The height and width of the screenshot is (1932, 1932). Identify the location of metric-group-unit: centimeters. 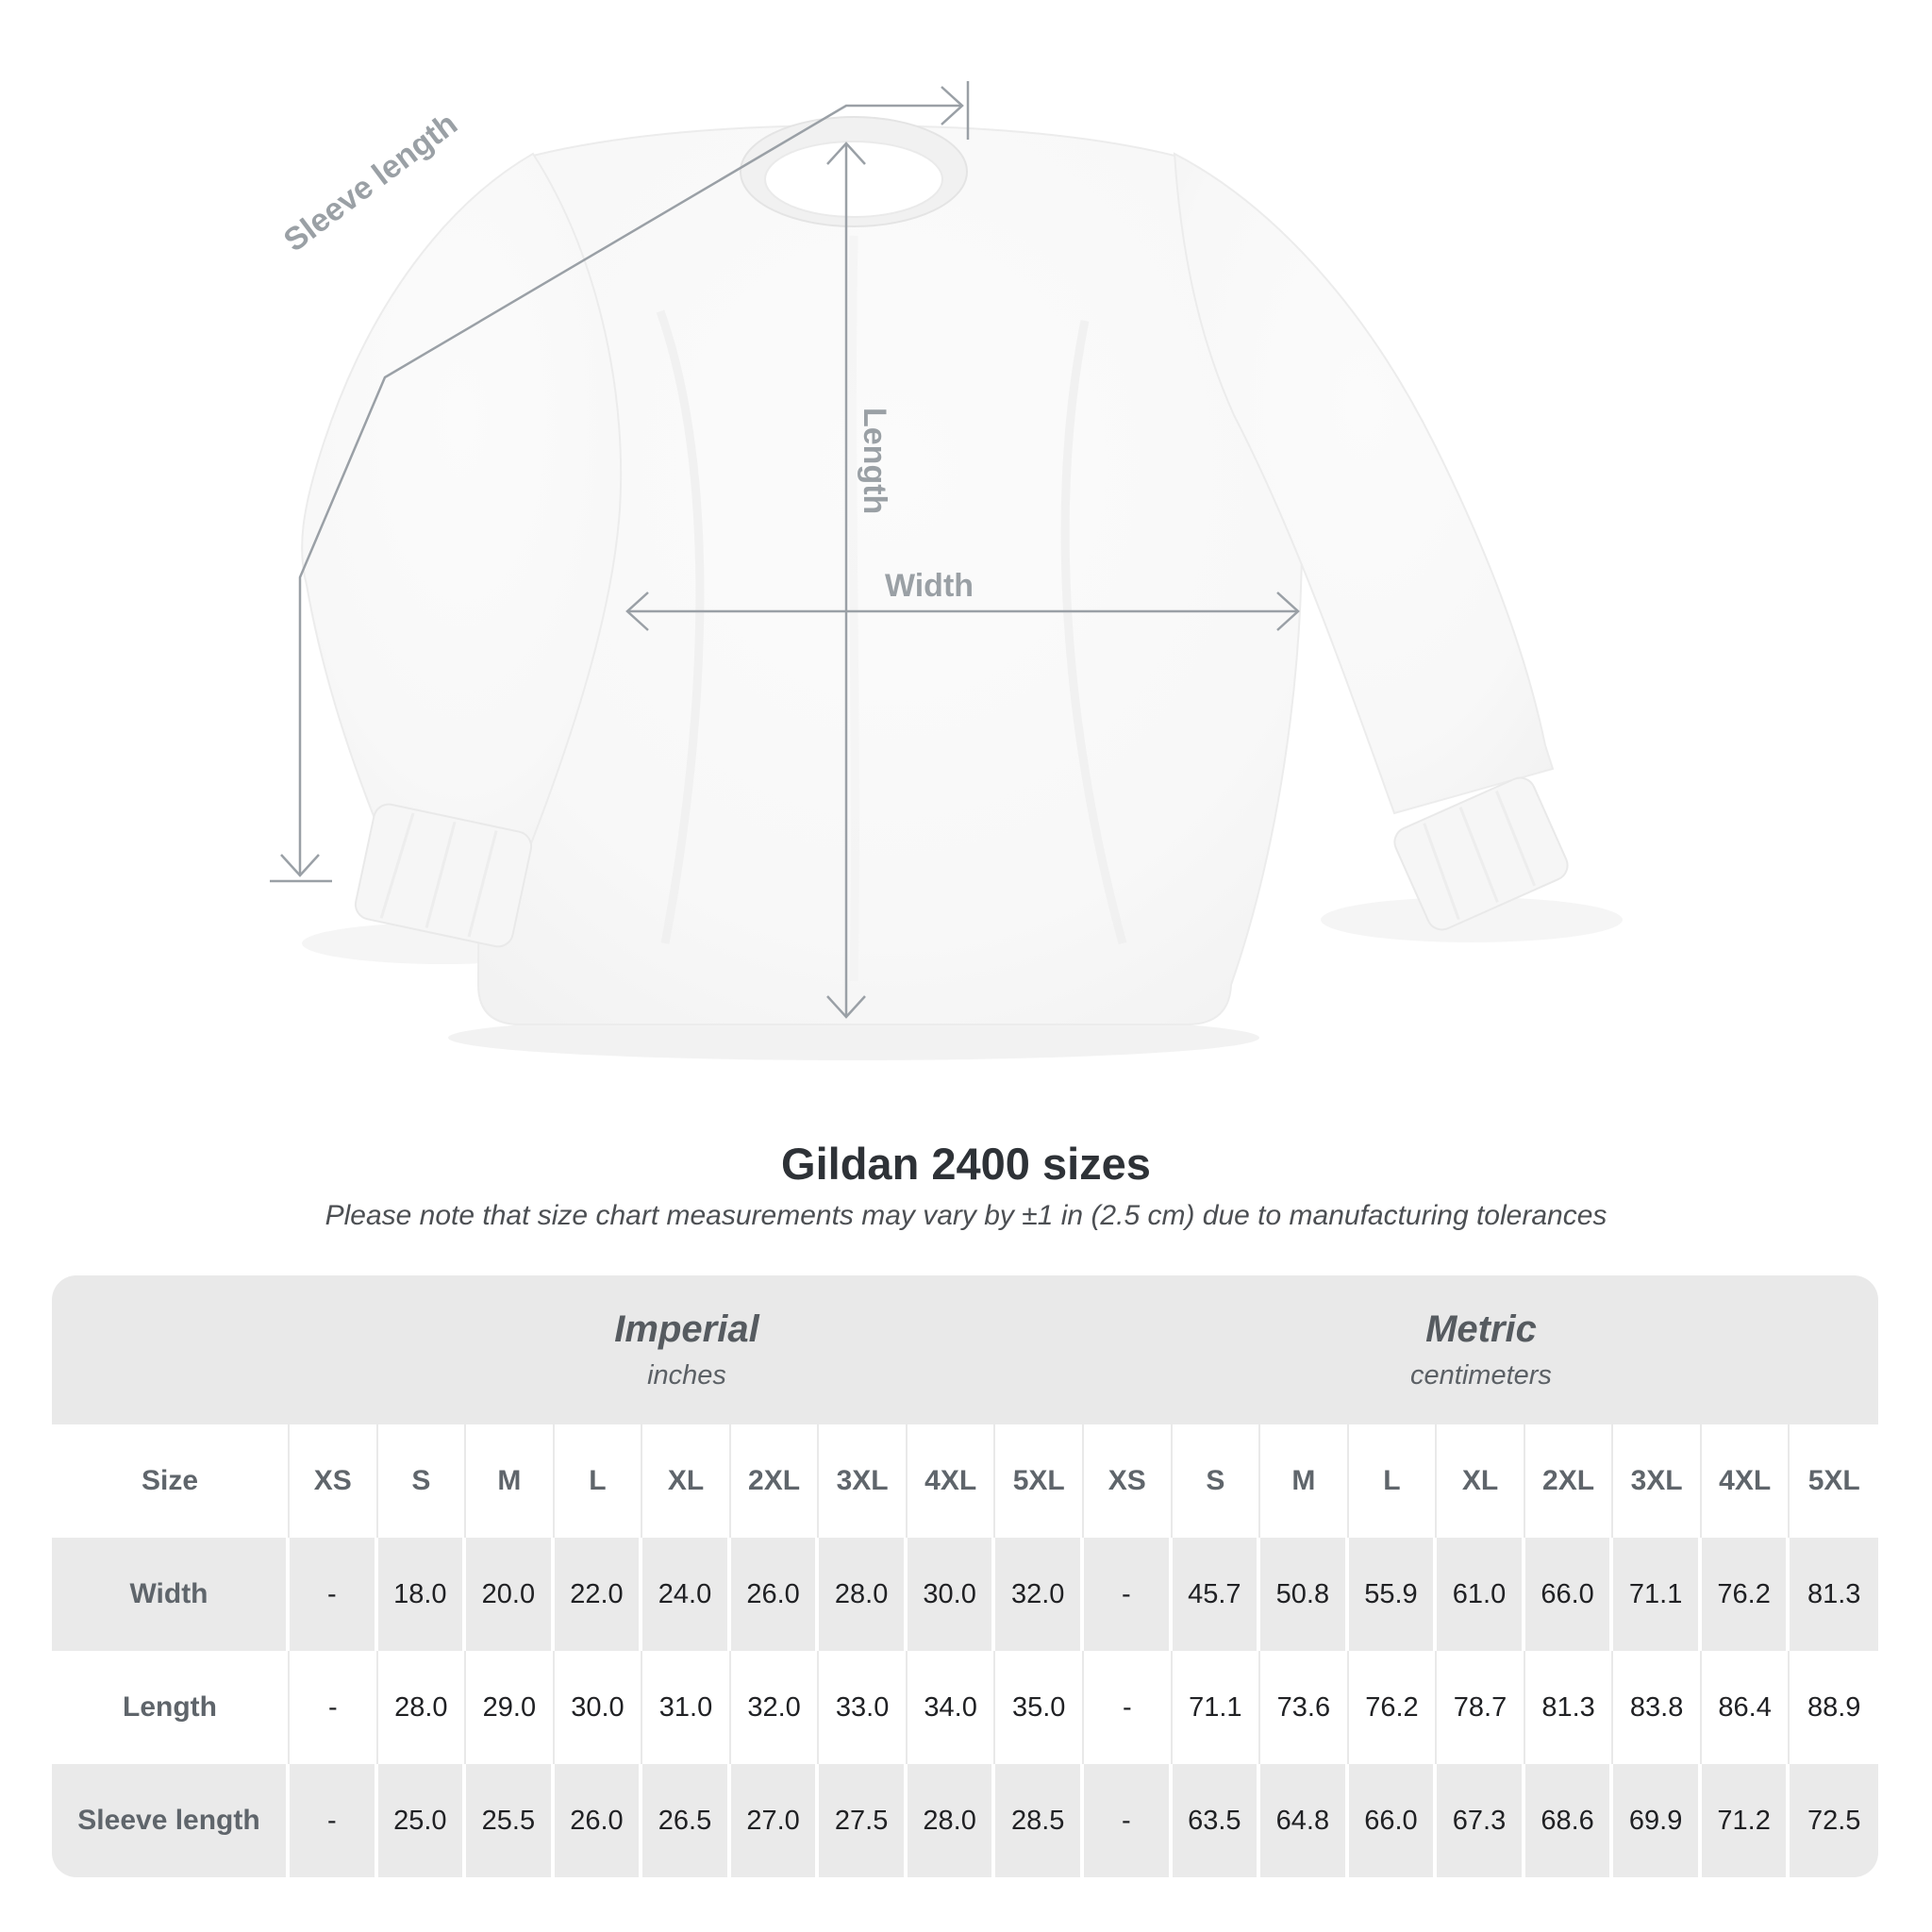
(1481, 1375).